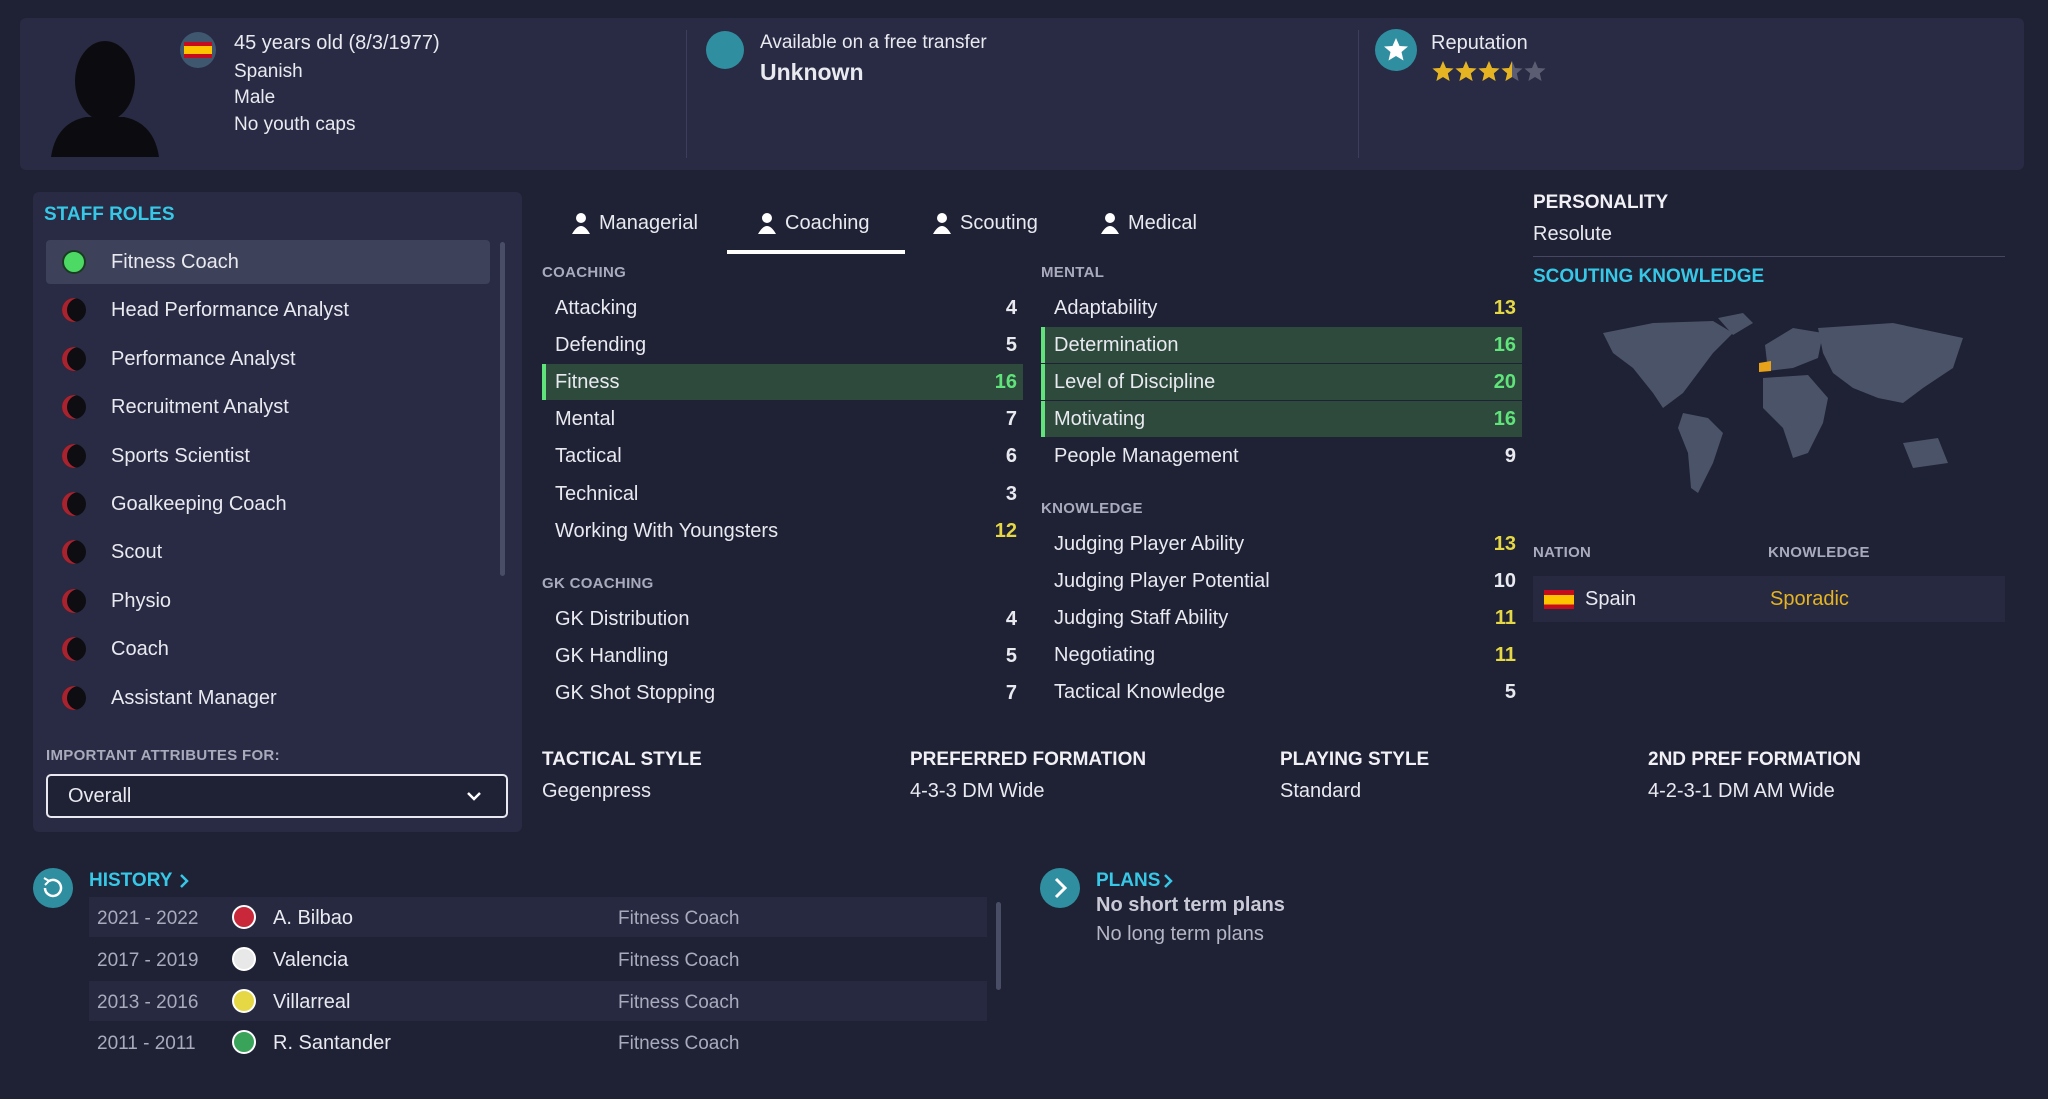  What do you see at coordinates (148, 918) in the screenshot?
I see `season: 2021 - 2022` at bounding box center [148, 918].